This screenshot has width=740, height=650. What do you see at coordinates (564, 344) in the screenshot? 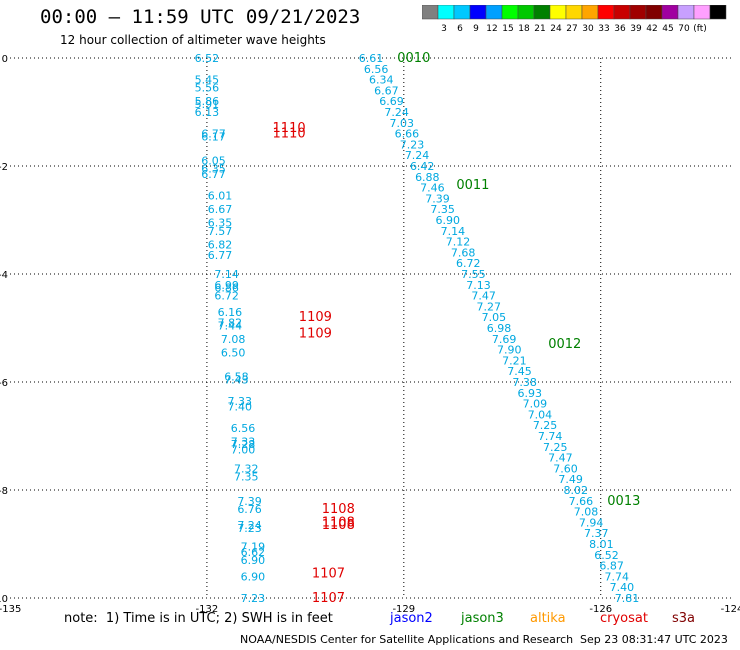
I see `pass-label: 0012` at bounding box center [564, 344].